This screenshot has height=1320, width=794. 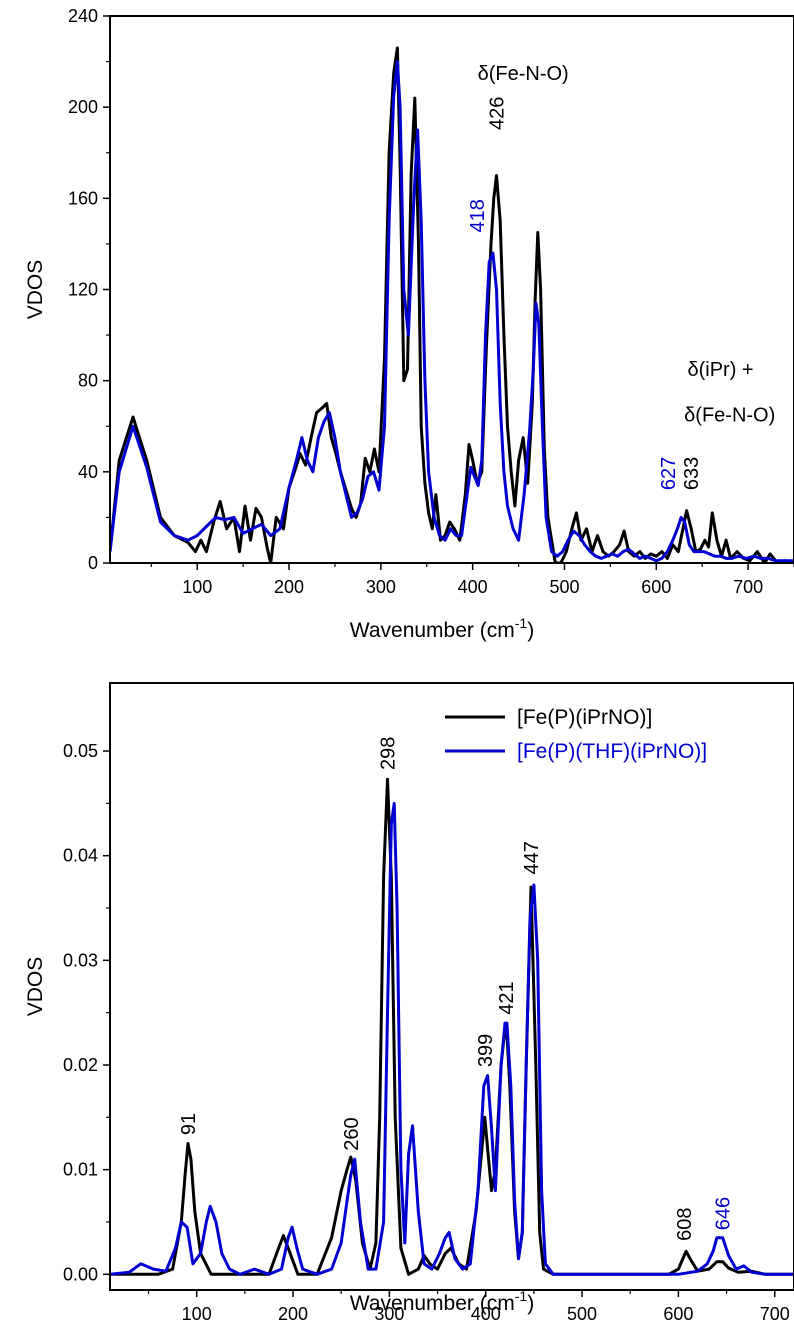 What do you see at coordinates (83, 198) in the screenshot?
I see `y-tick-label: 160` at bounding box center [83, 198].